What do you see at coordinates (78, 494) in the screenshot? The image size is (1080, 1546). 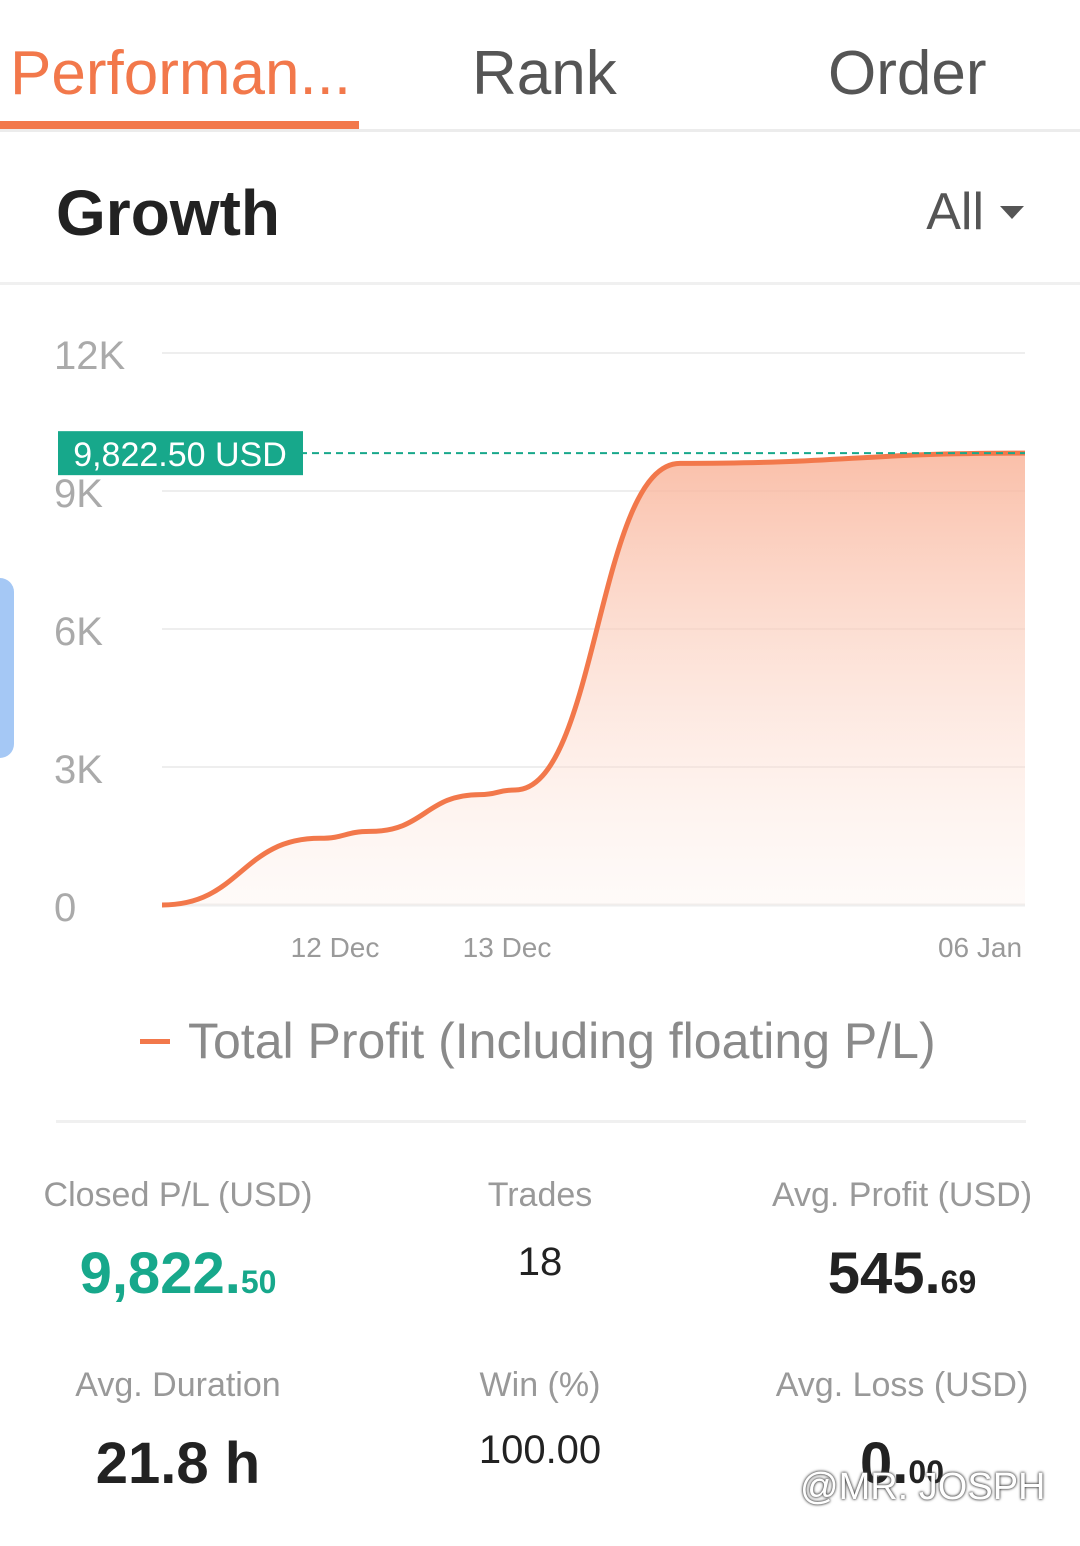 I see `y-tick-label: 9K` at bounding box center [78, 494].